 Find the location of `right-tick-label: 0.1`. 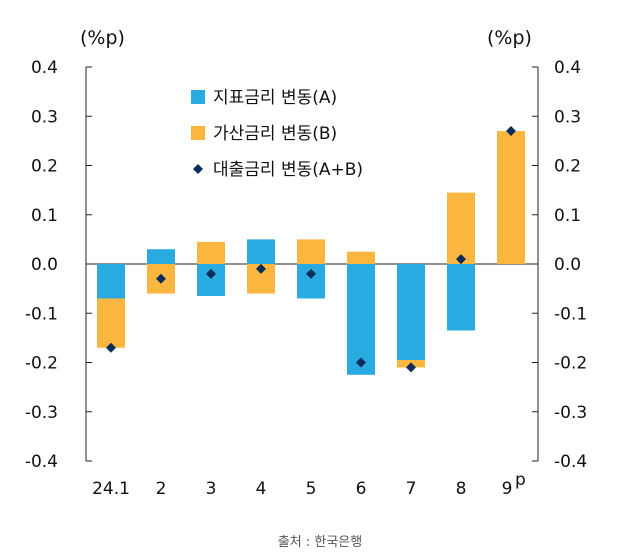

right-tick-label: 0.1 is located at coordinates (567, 216).